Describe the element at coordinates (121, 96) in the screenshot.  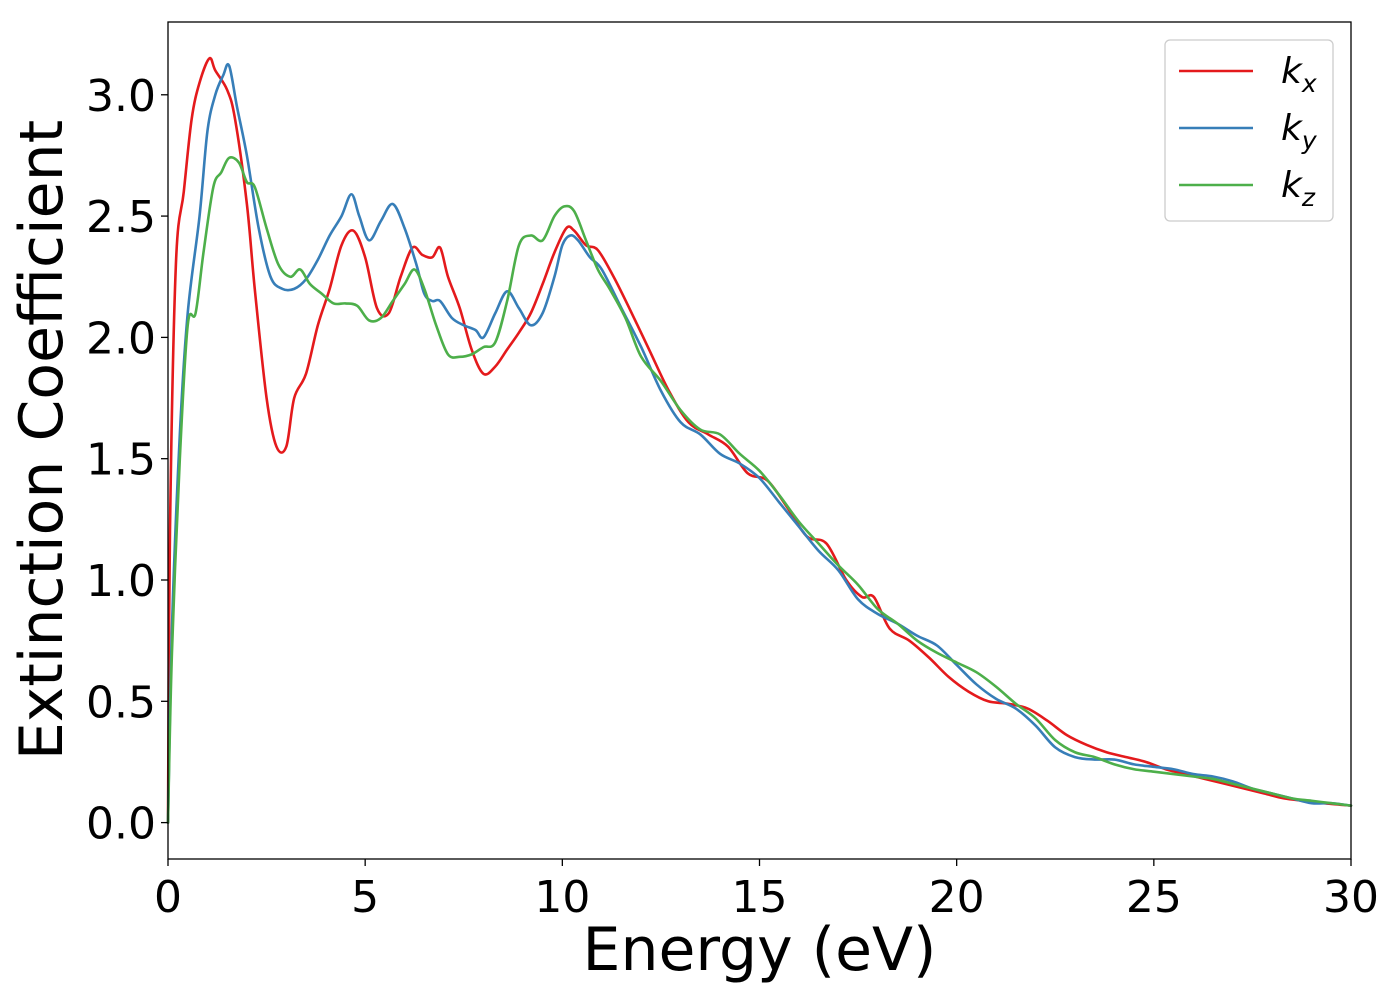
I see `y-tick-label: 3.0` at that location.